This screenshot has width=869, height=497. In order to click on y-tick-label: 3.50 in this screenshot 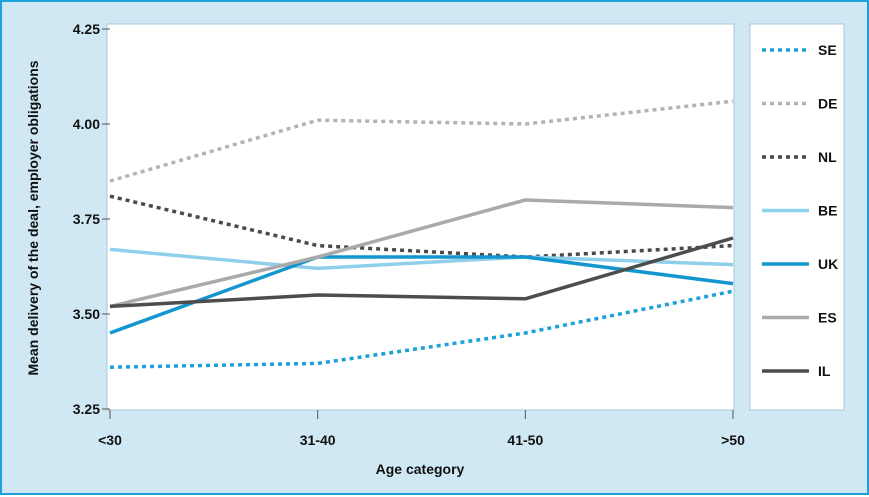, I will do `click(86, 314)`.